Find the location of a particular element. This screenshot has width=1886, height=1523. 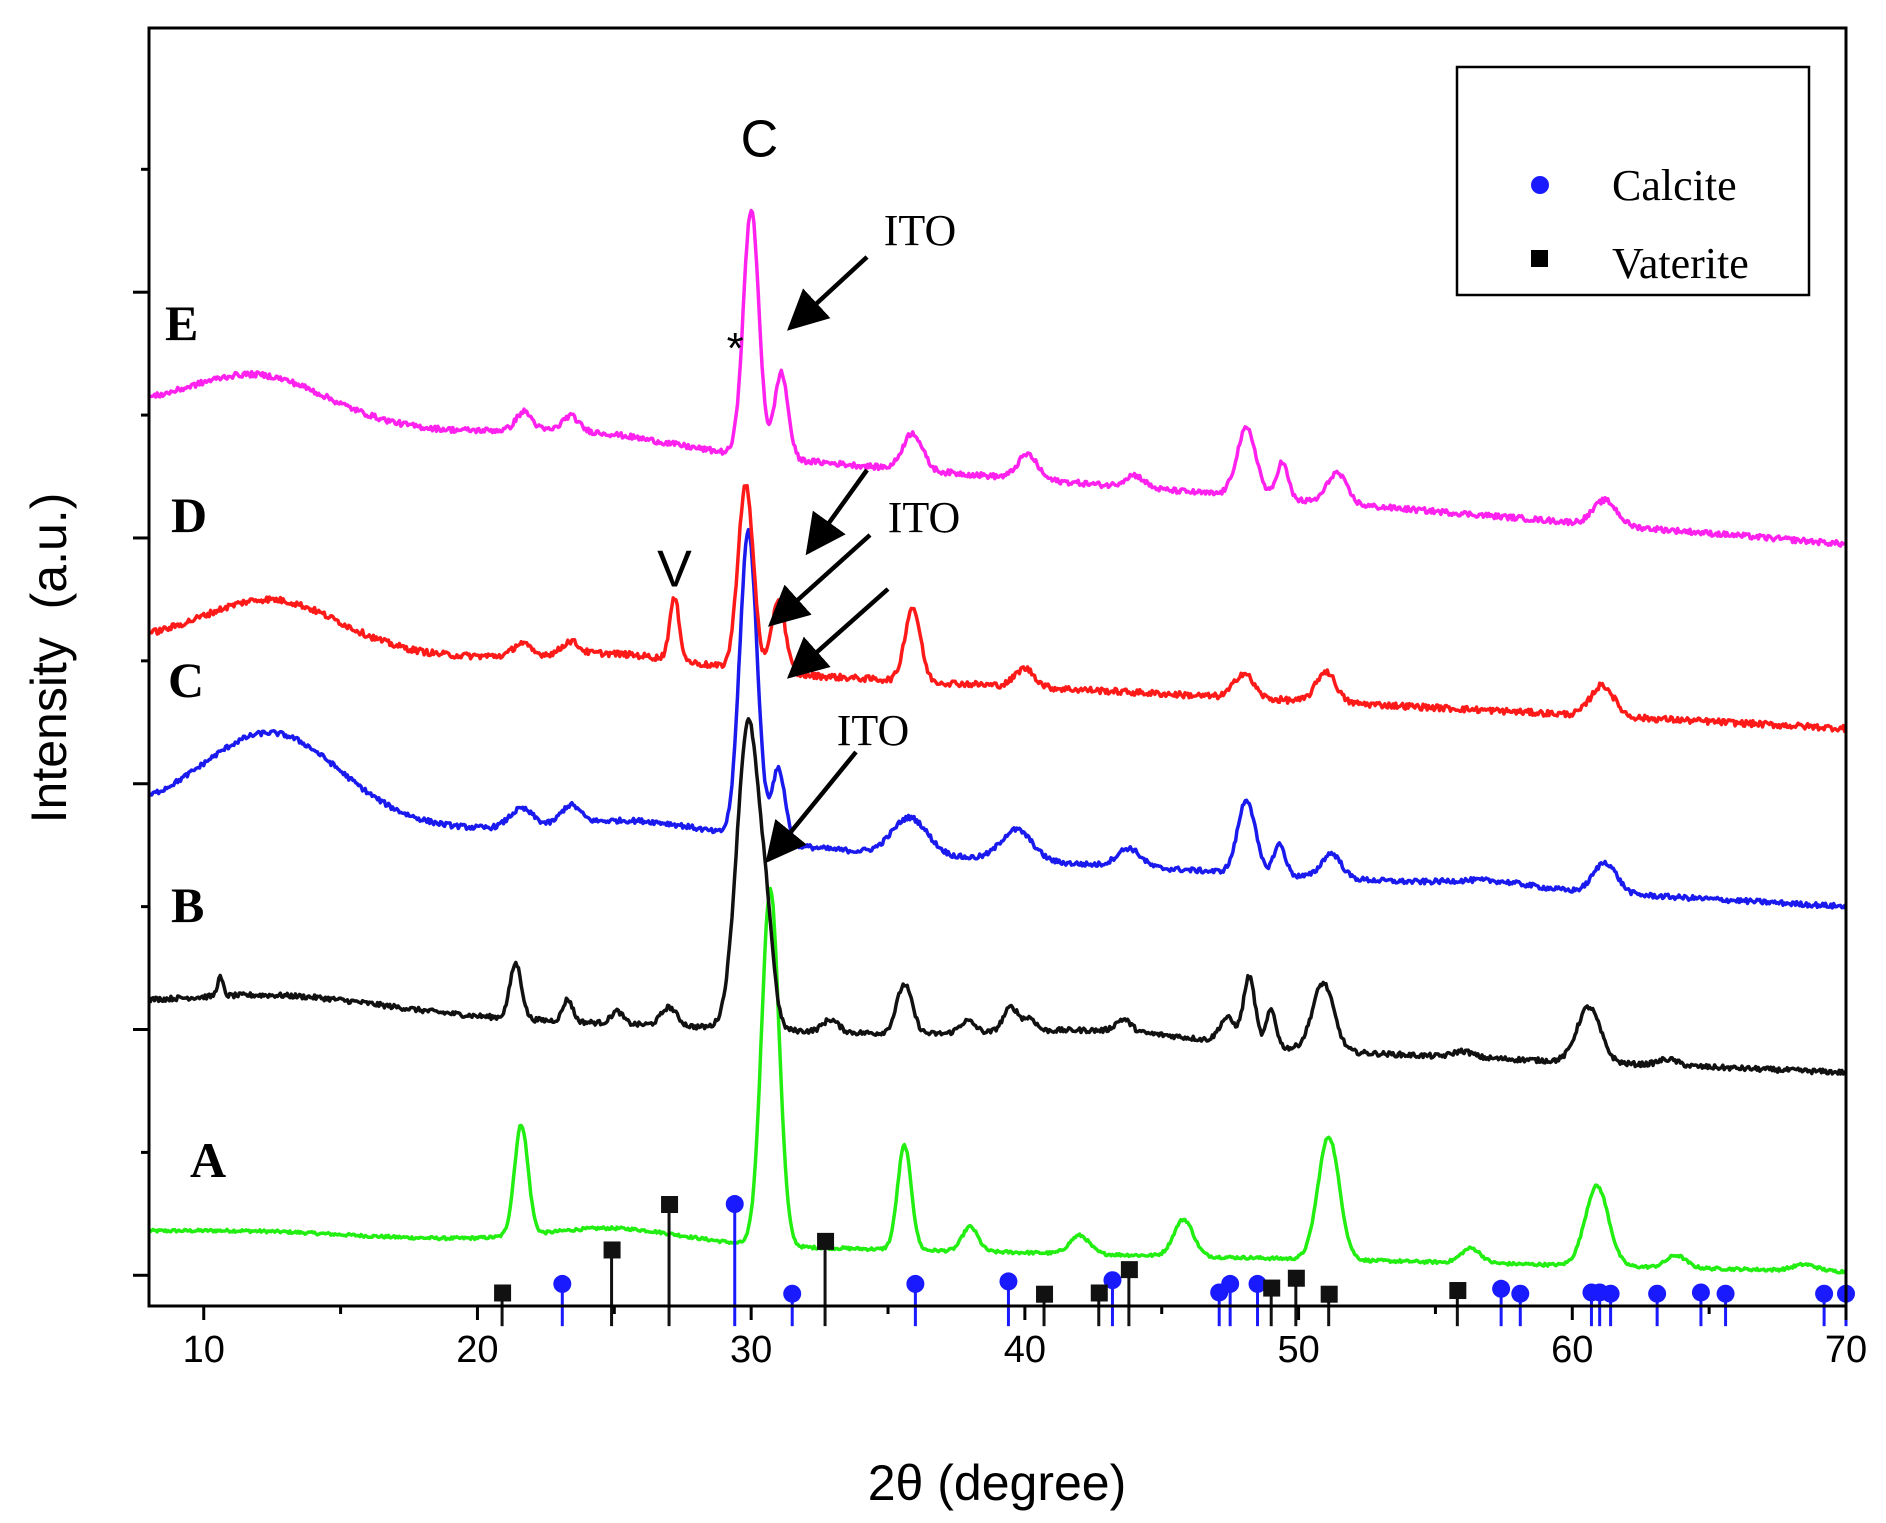

x-tick-label: 50 is located at coordinates (1298, 1350).